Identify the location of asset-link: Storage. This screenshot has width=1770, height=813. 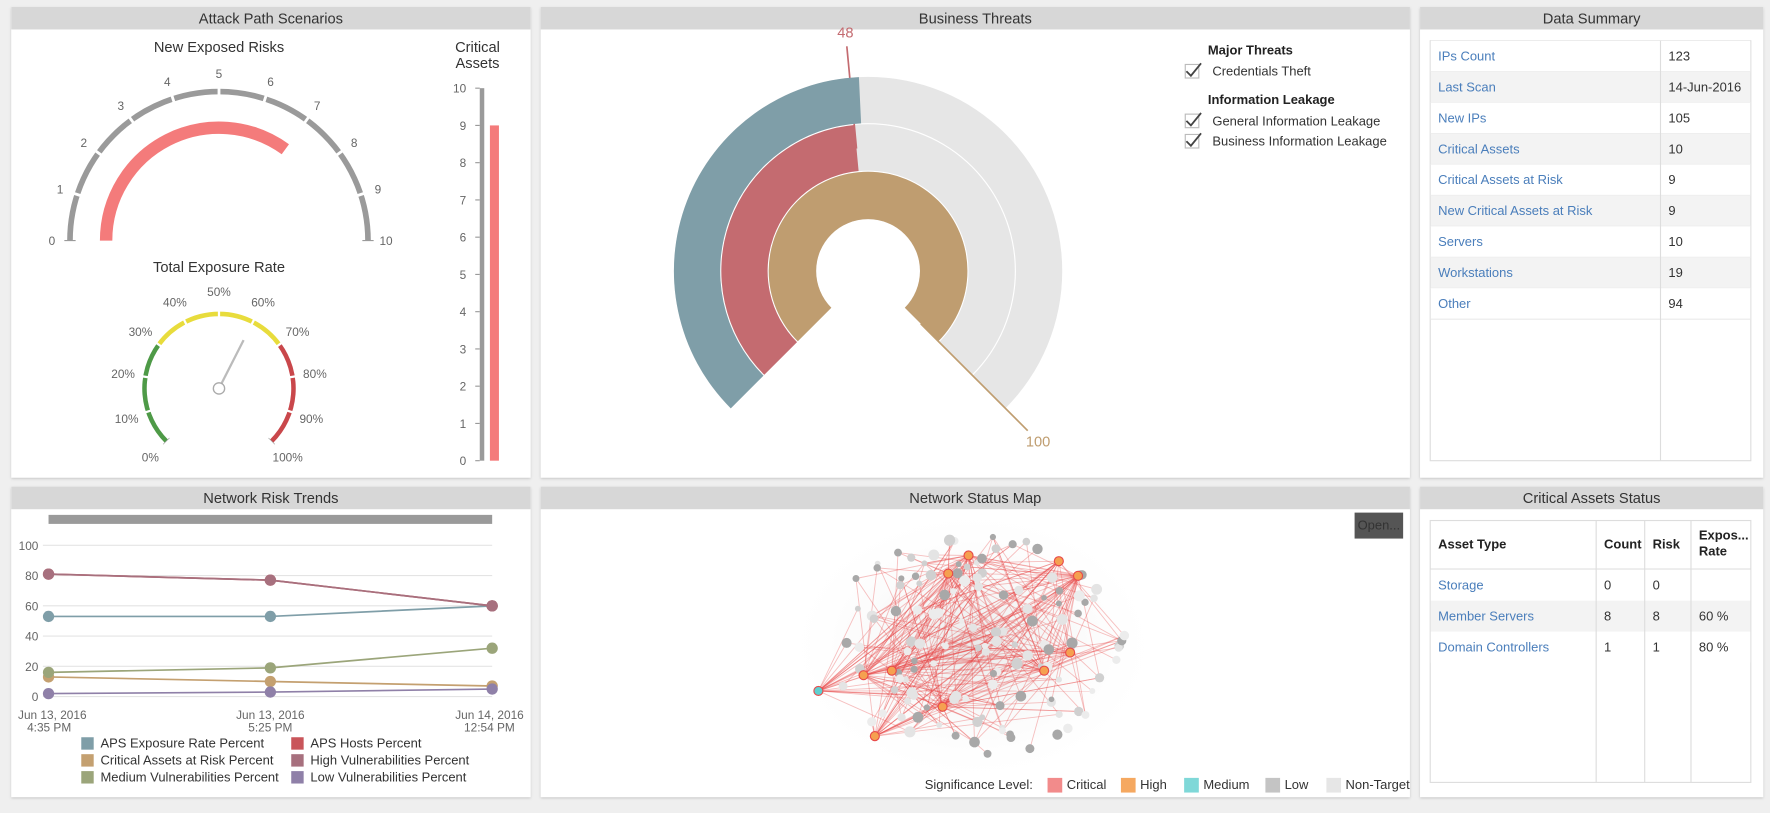
(1460, 584).